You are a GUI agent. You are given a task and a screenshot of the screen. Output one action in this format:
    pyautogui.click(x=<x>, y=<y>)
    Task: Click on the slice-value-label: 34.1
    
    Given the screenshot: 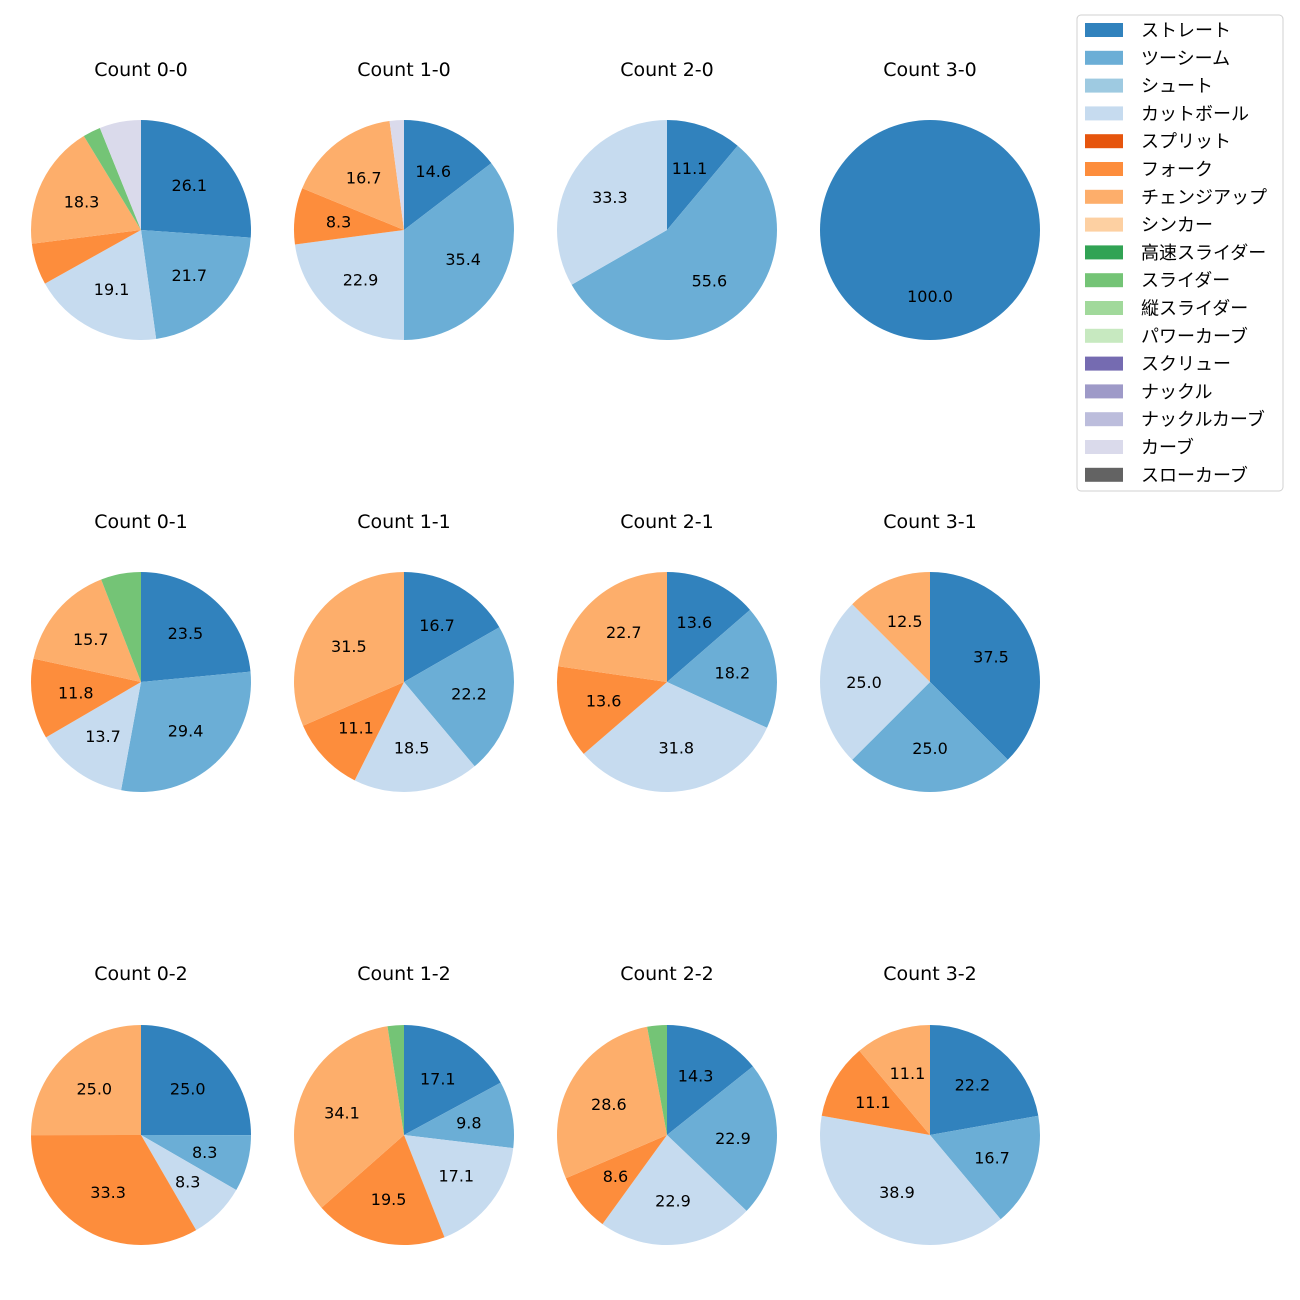 What is the action you would take?
    pyautogui.click(x=342, y=1112)
    